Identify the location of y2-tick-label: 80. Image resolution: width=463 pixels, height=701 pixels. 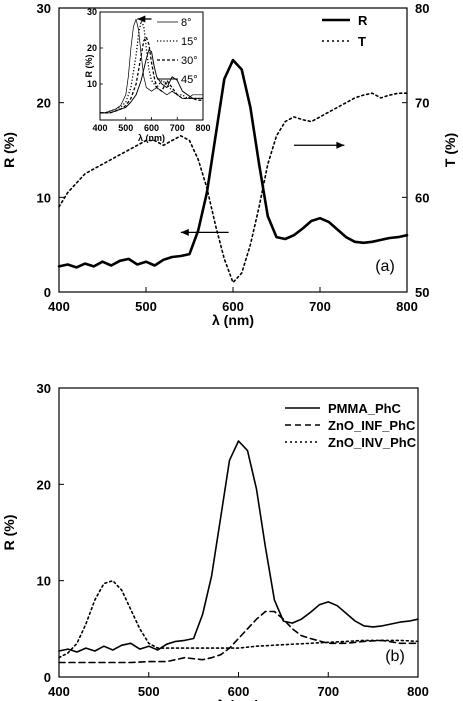
(422, 8).